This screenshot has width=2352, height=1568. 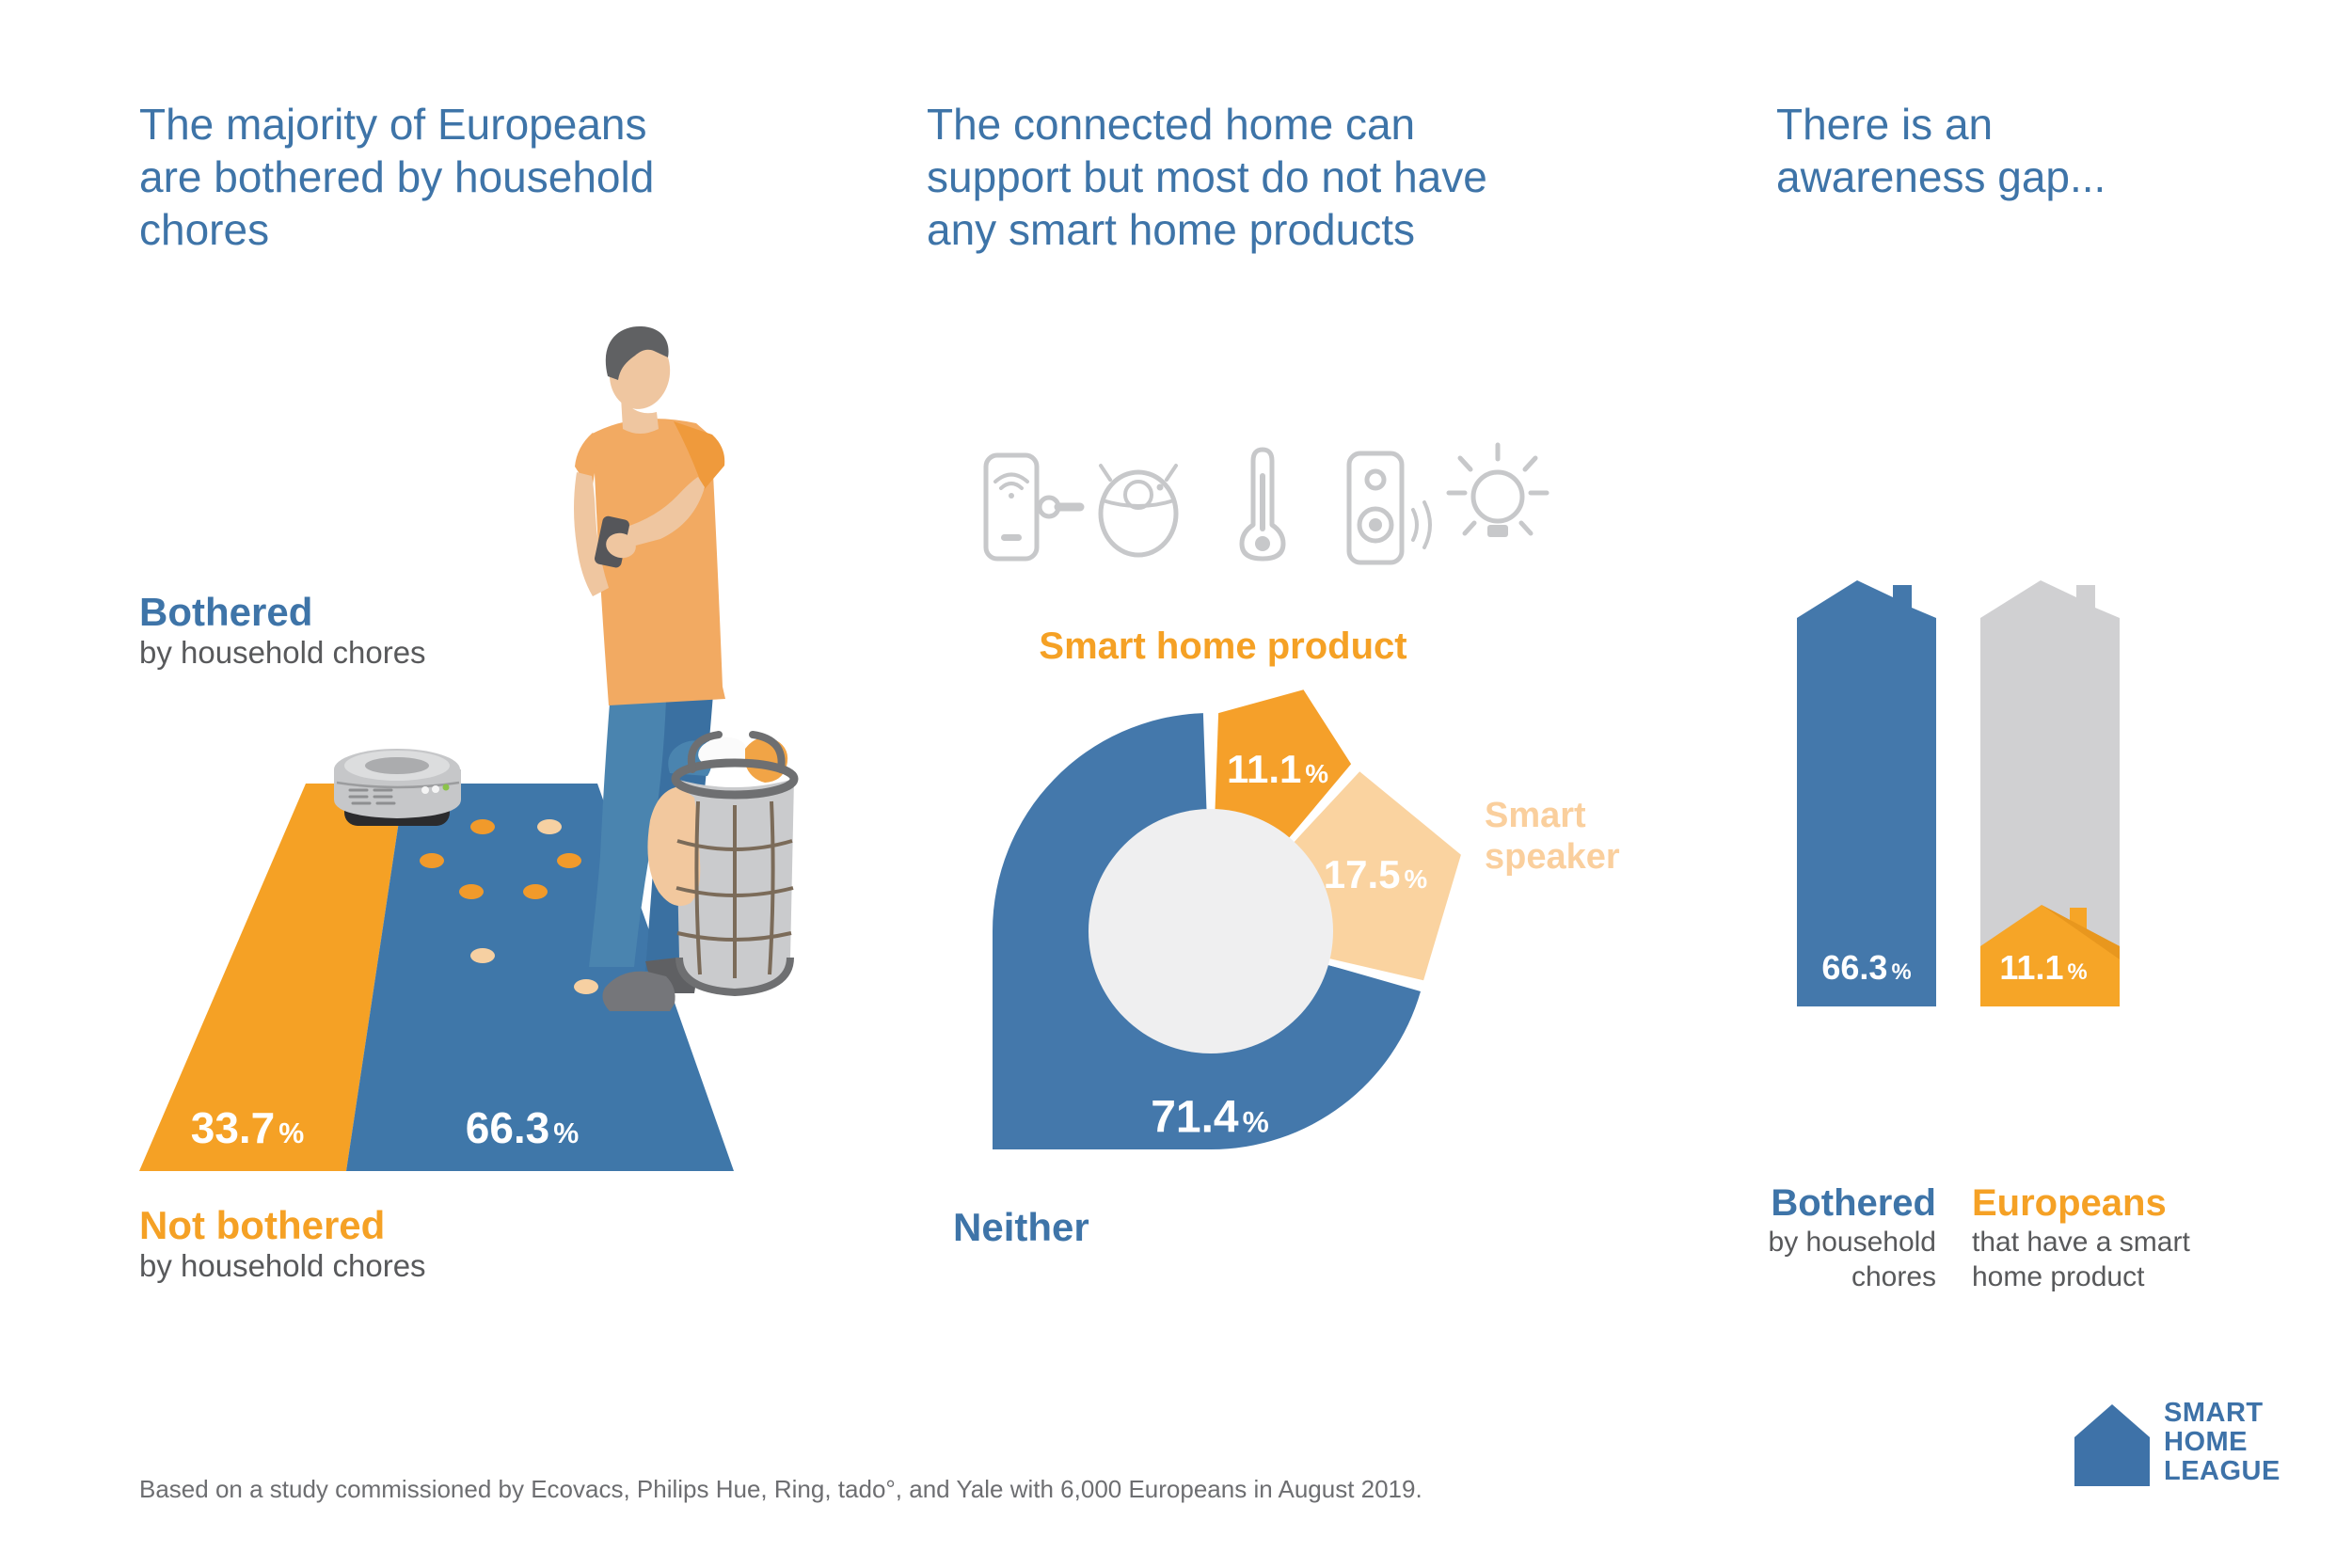 I want to click on smart-home-ownership-donut, so click(x=1234, y=903).